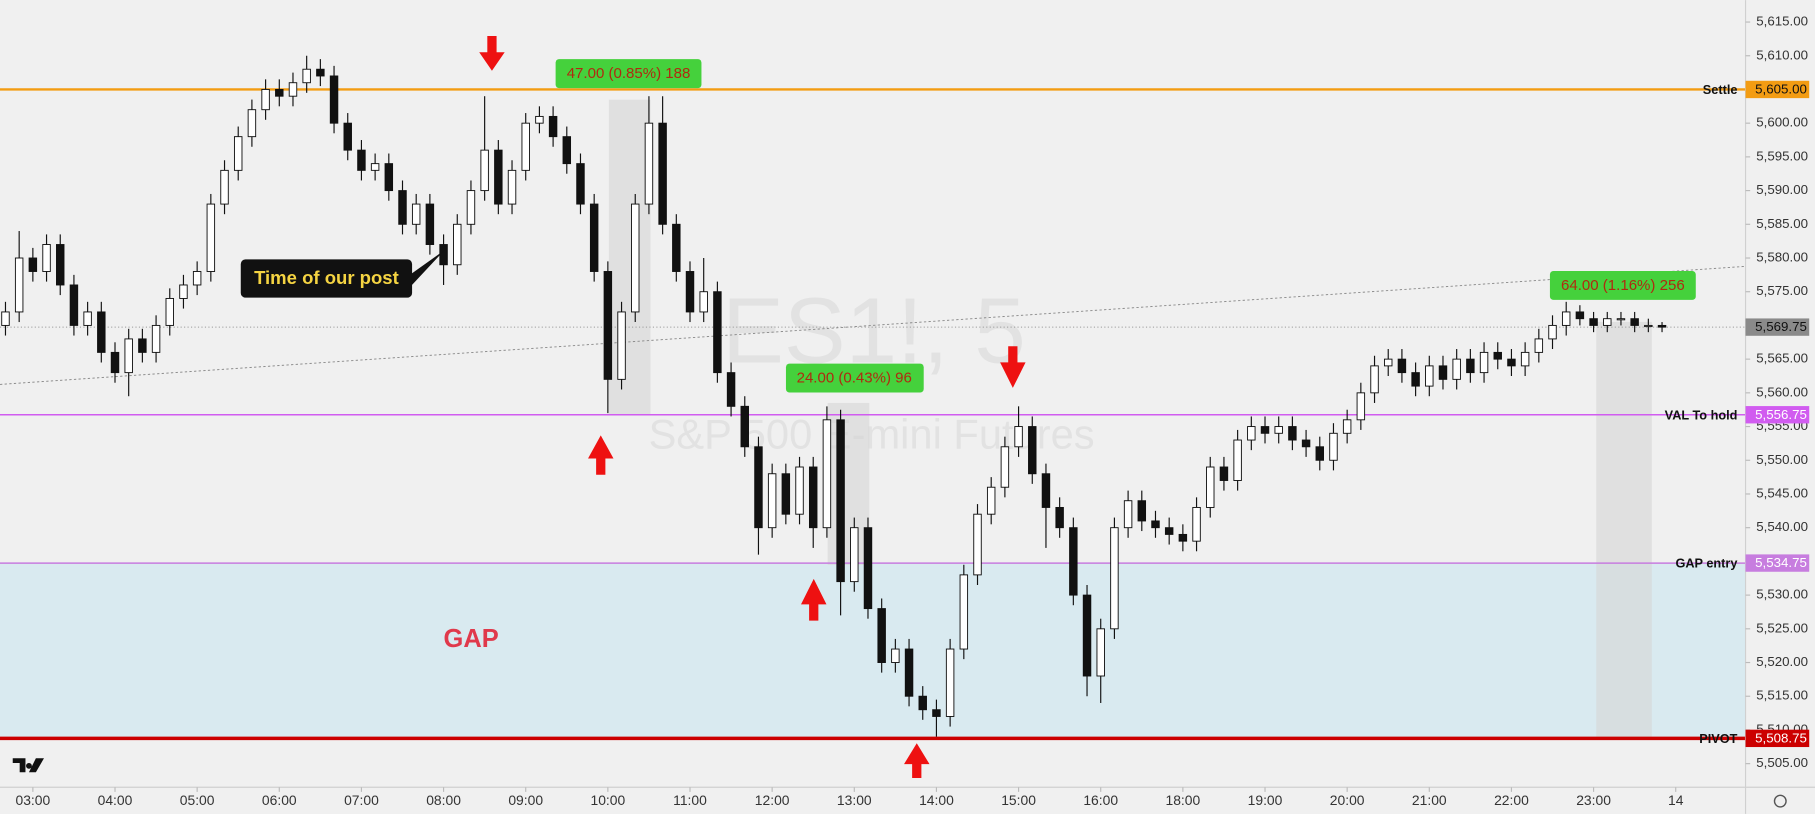 The height and width of the screenshot is (814, 1815). I want to click on x-tick-label: 08:00, so click(443, 800).